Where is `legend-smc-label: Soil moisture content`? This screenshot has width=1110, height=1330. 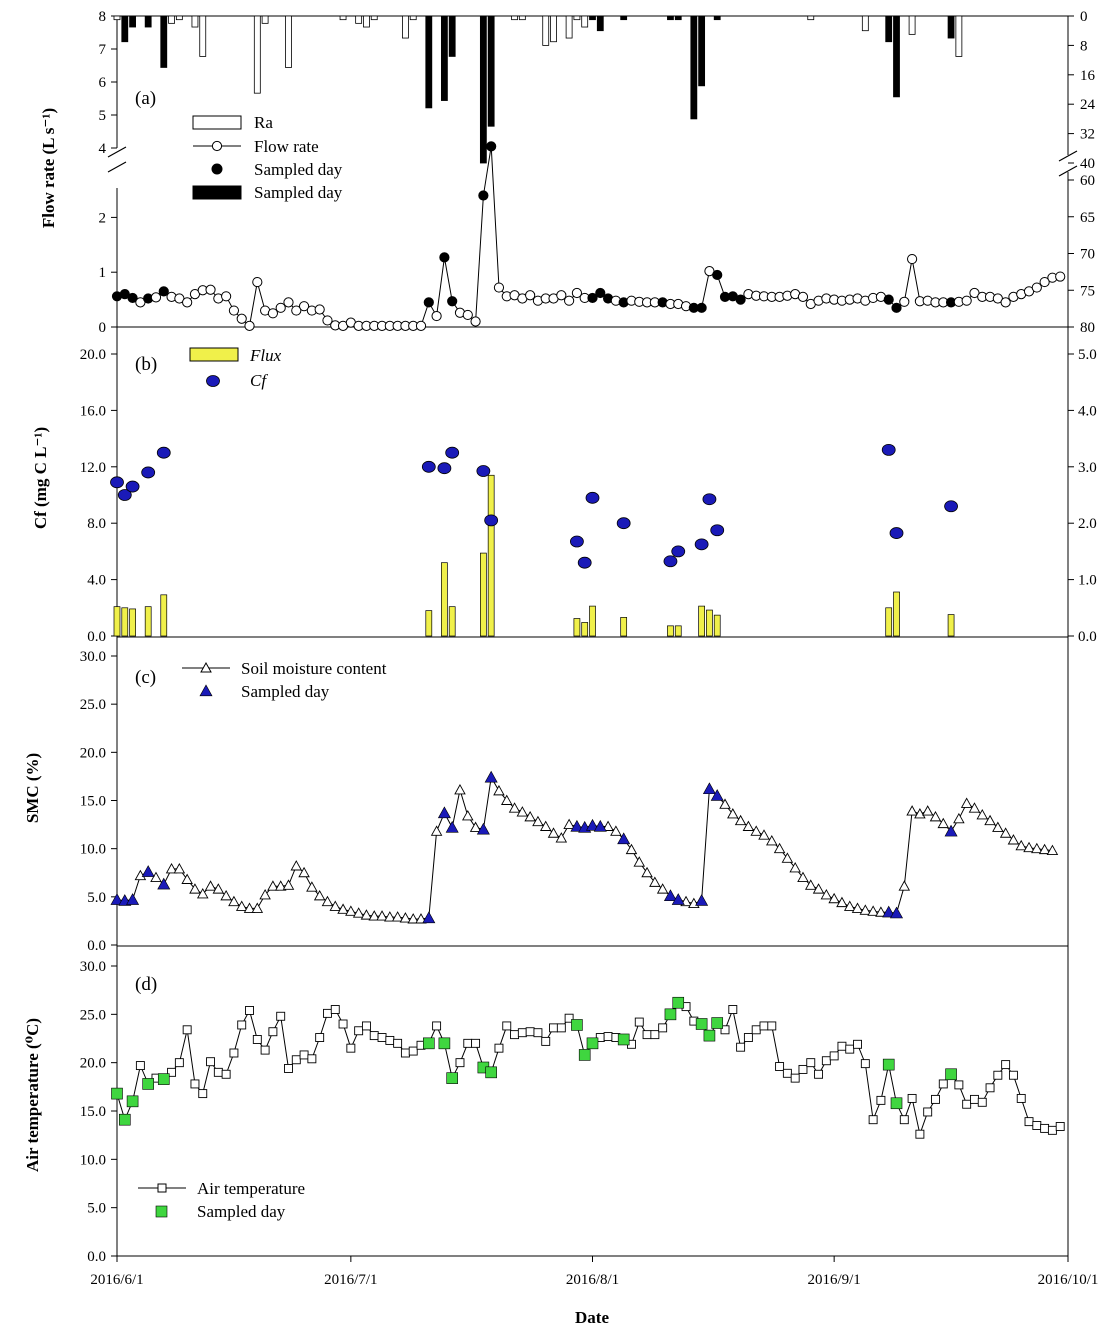
legend-smc-label: Soil moisture content is located at coordinates (314, 668).